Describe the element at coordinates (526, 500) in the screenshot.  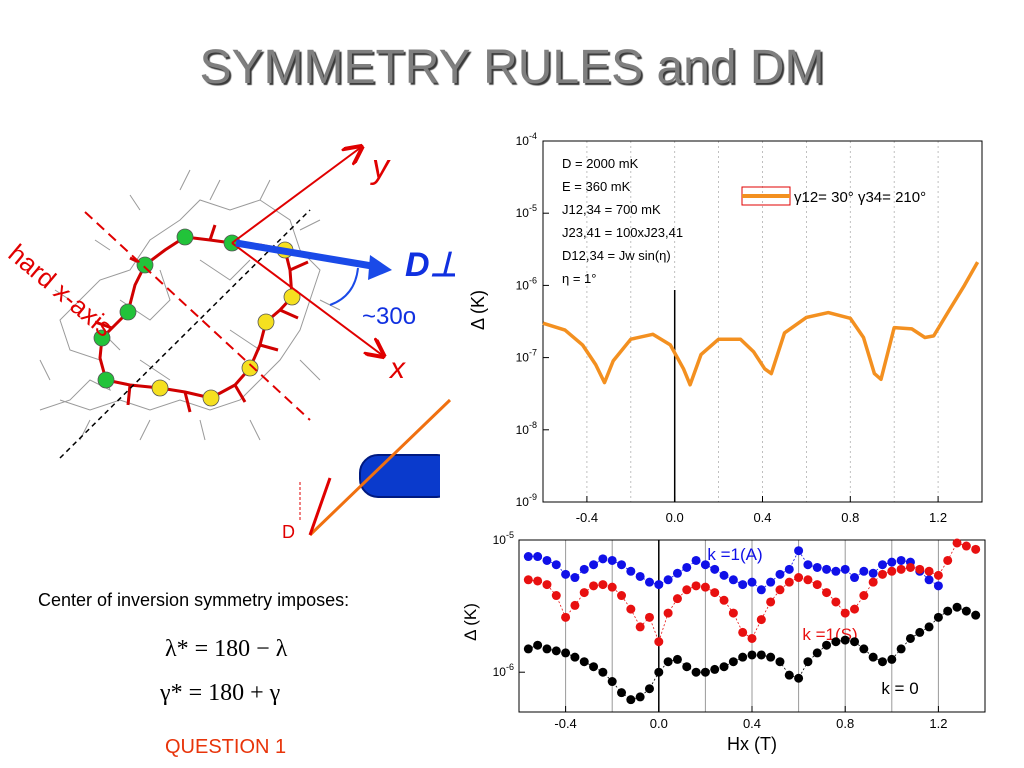
I see `chart1-y-tick-label: 10⁻⁹` at that location.